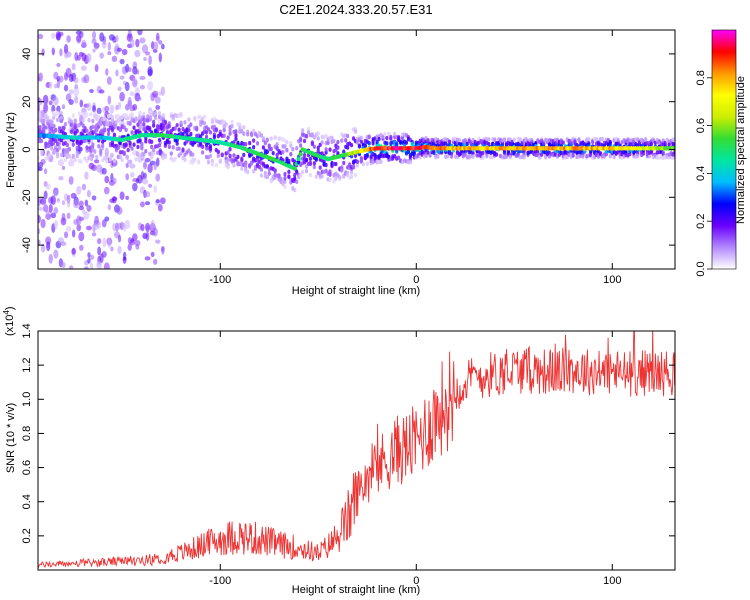 The height and width of the screenshot is (600, 750). I want to click on spectrogram-y-label: Frequency (Hz), so click(11, 150).